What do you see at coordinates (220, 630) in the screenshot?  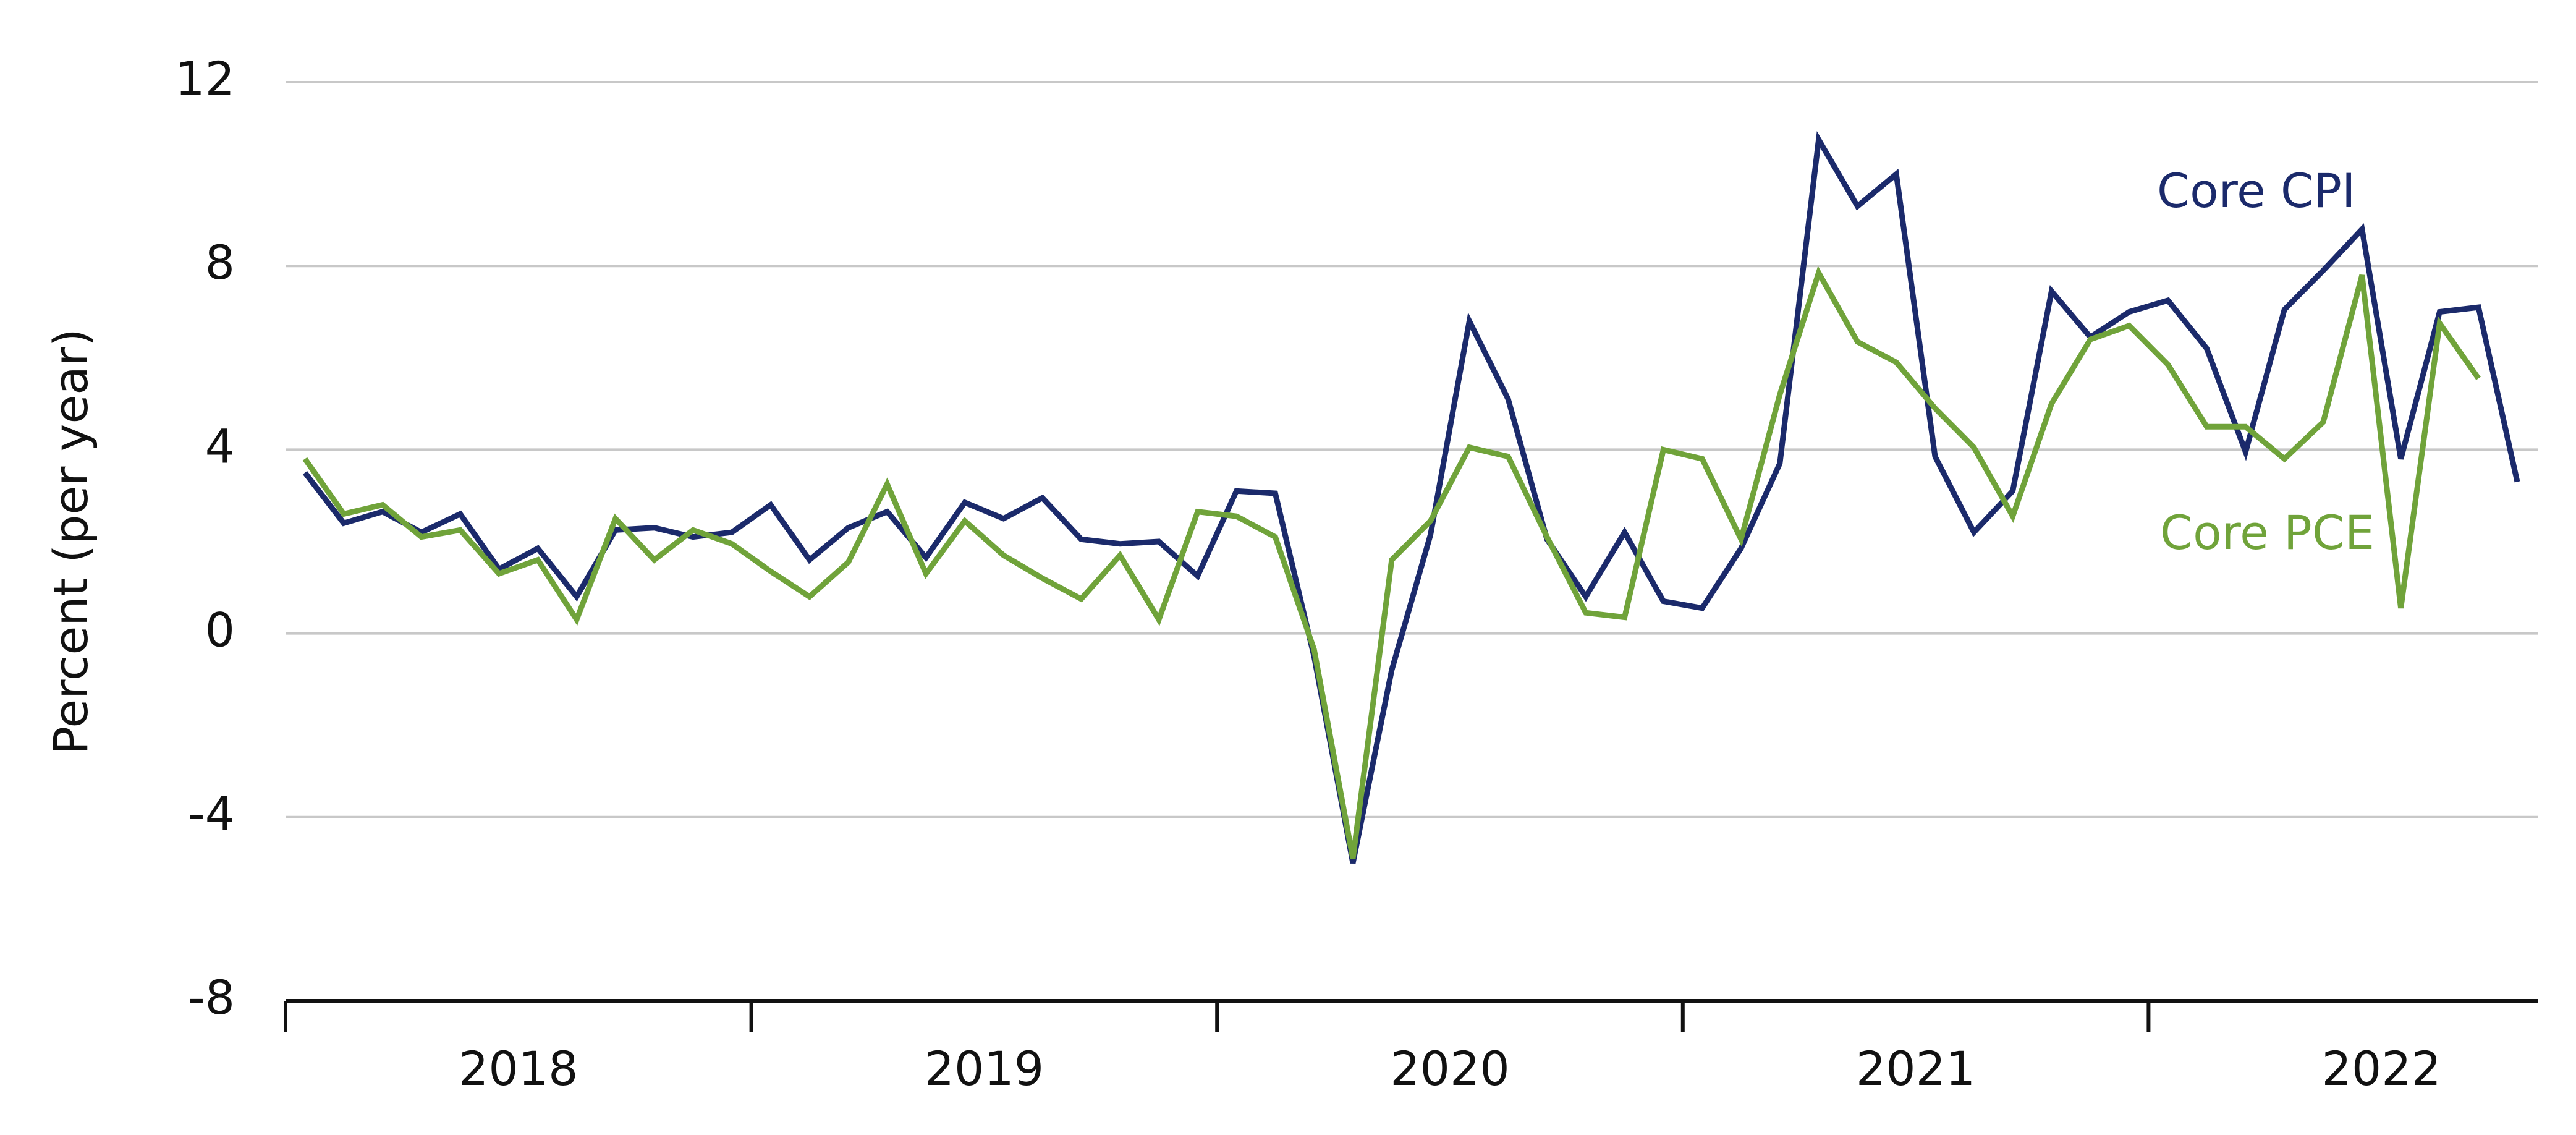 I see `y-tick-label: 0` at bounding box center [220, 630].